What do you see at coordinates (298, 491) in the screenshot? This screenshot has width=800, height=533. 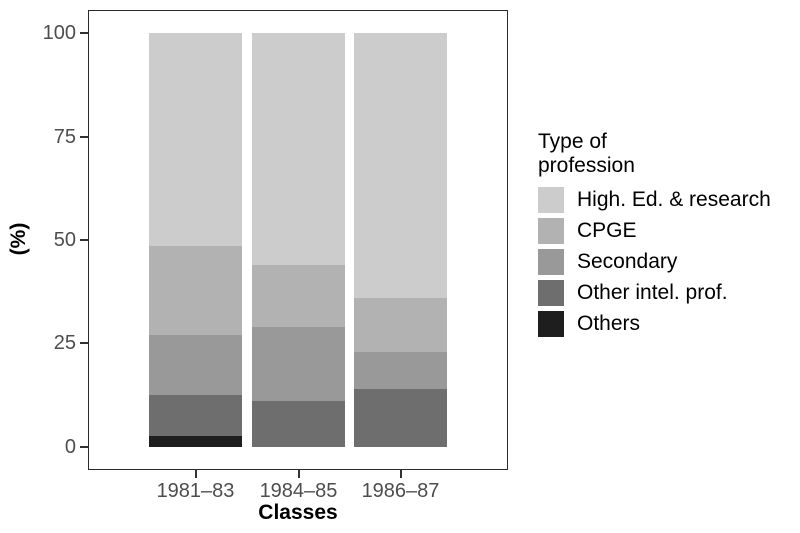 I see `x-tick-label: 1984–85` at bounding box center [298, 491].